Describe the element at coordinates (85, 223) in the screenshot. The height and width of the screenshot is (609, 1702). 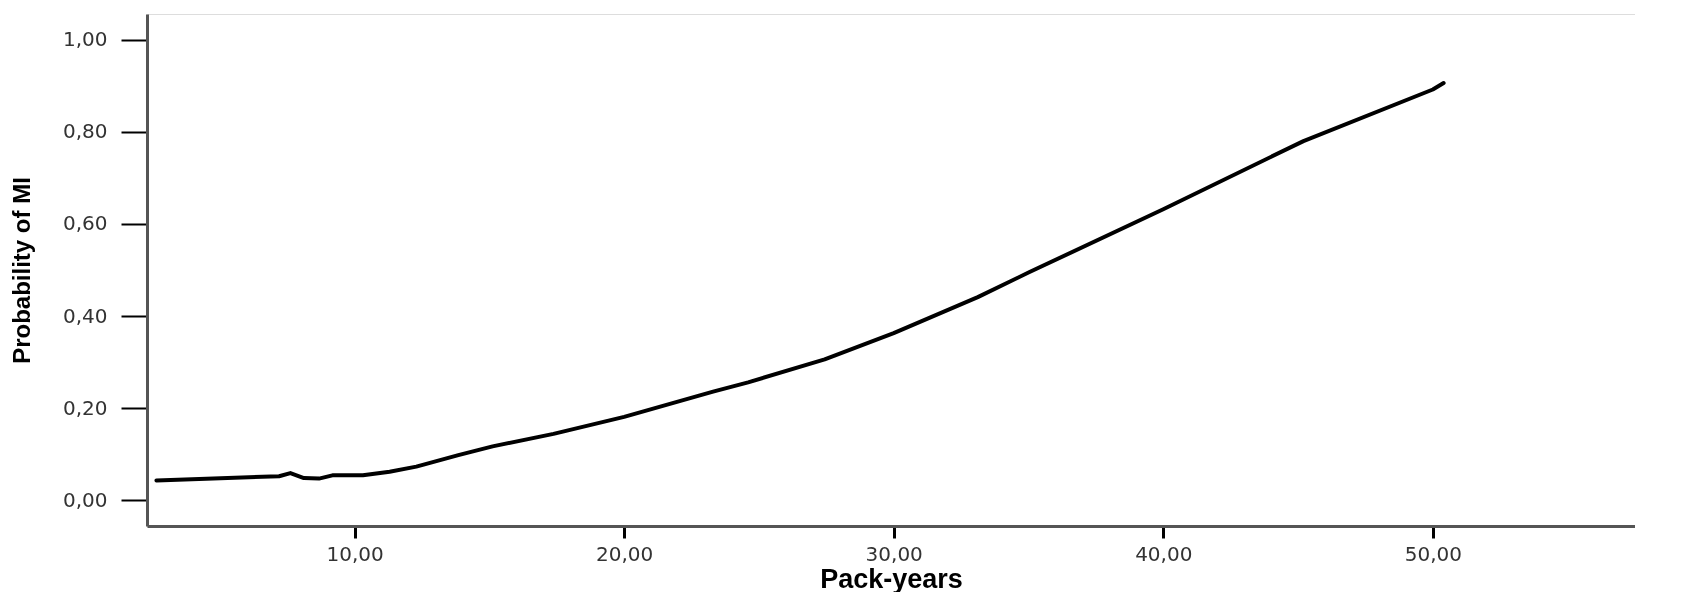
I see `y-tick-label: 0,60` at that location.